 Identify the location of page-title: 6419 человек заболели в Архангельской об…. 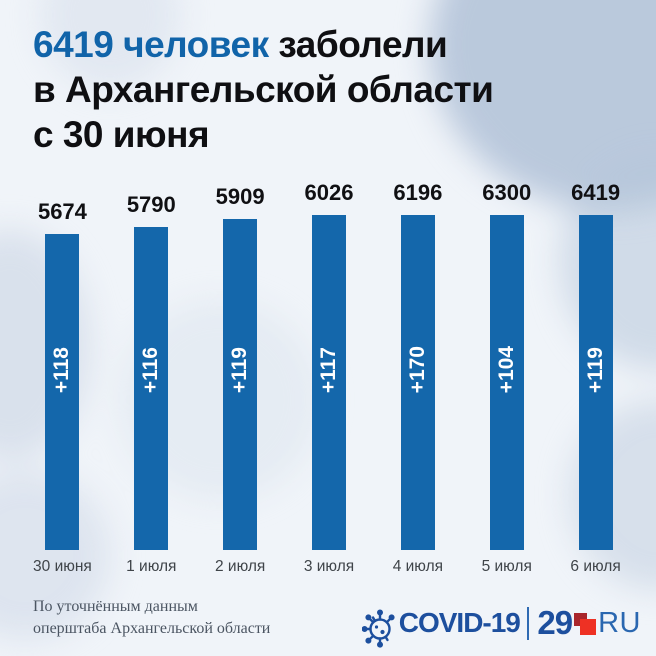
(263, 89).